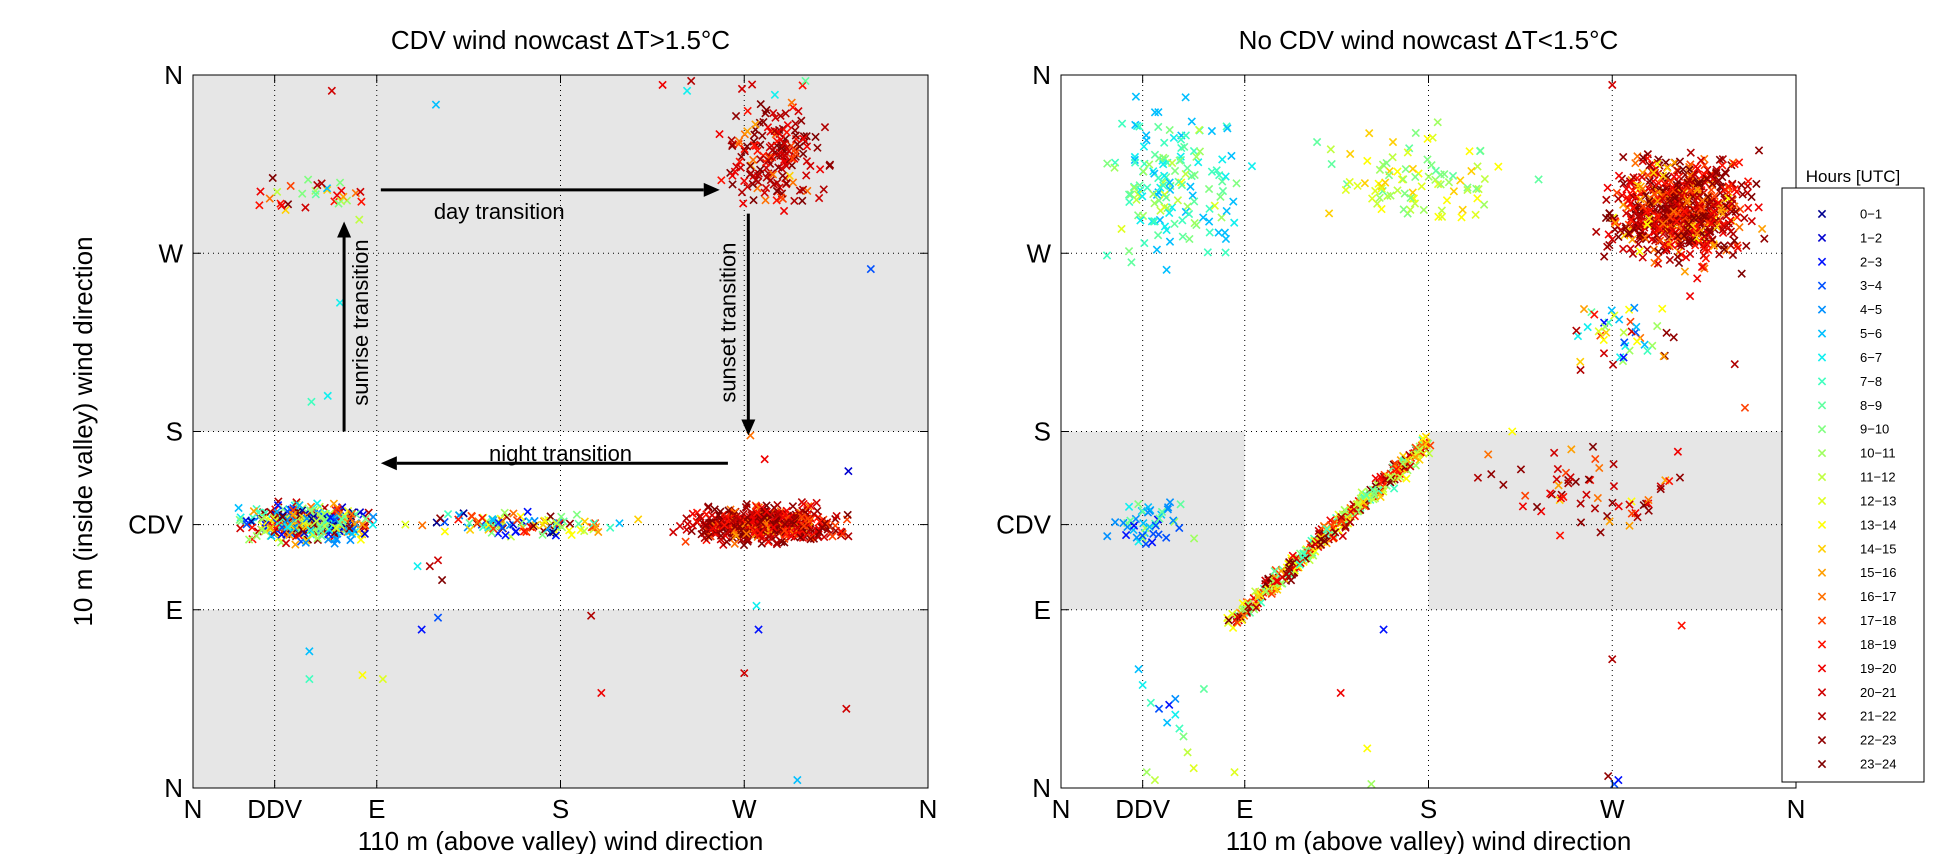  Describe the element at coordinates (1429, 840) in the screenshot. I see `x-axis-label: 110 m (above valley) wind direction` at that location.